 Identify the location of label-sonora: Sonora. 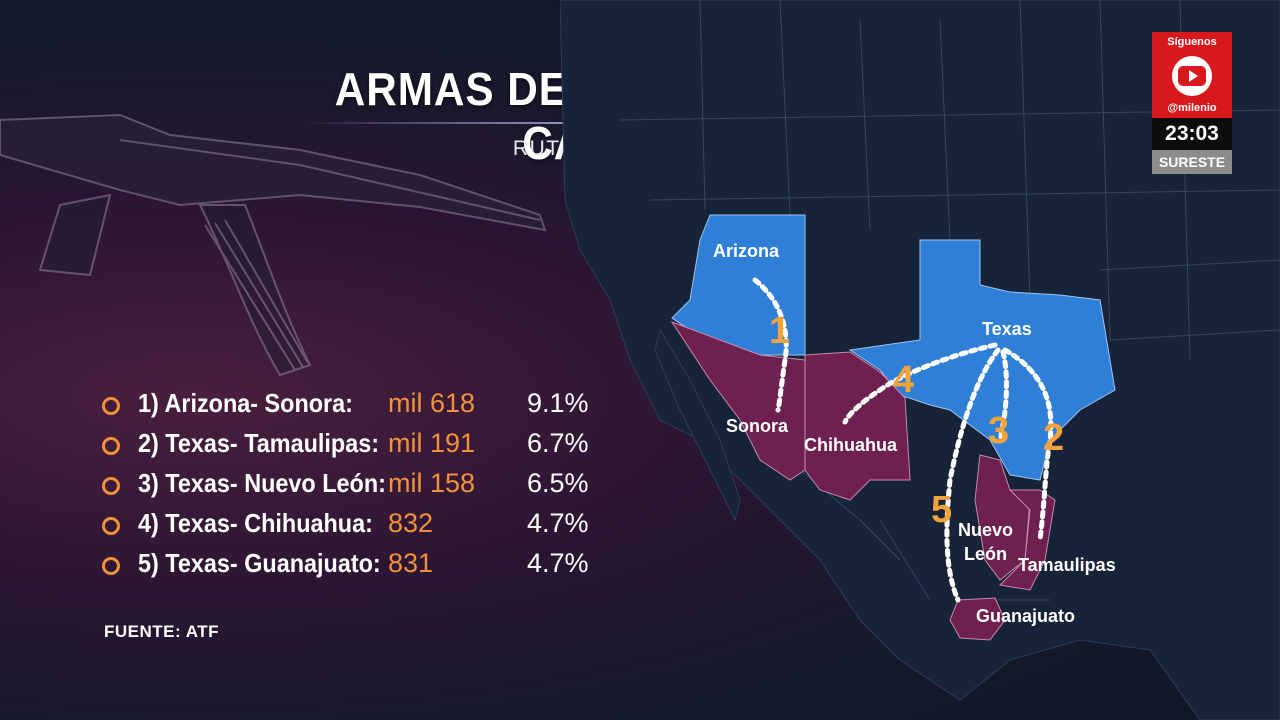
(757, 426).